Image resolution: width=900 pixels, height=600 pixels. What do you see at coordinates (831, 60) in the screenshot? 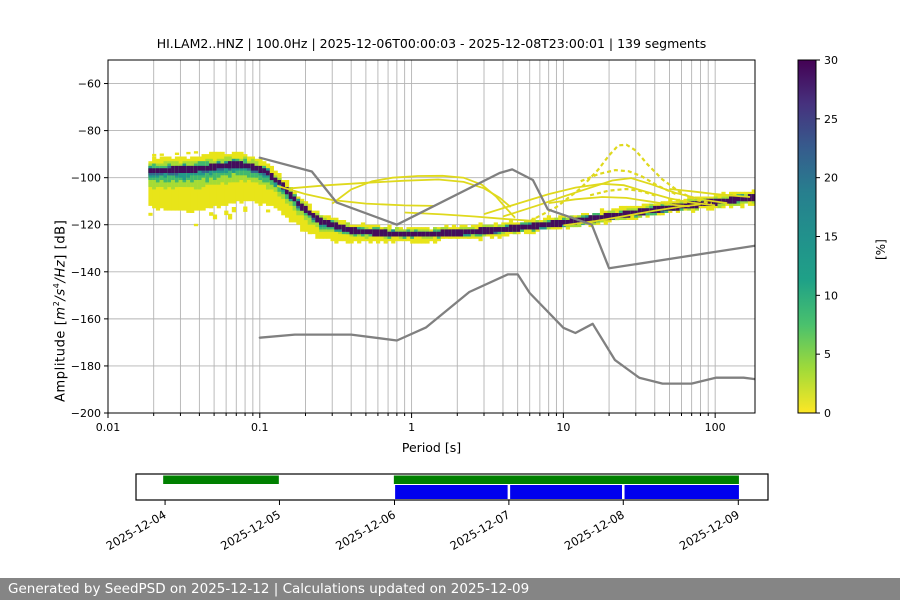
I see `svg-text: 30` at bounding box center [831, 60].